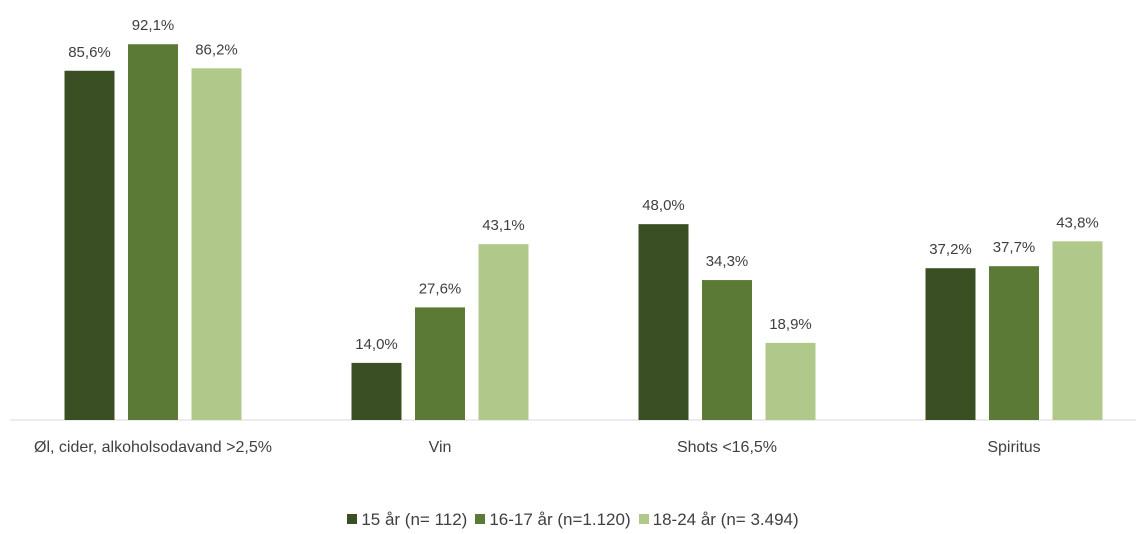 Image resolution: width=1146 pixels, height=534 pixels. What do you see at coordinates (440, 288) in the screenshot?
I see `data-label: 27,6%` at bounding box center [440, 288].